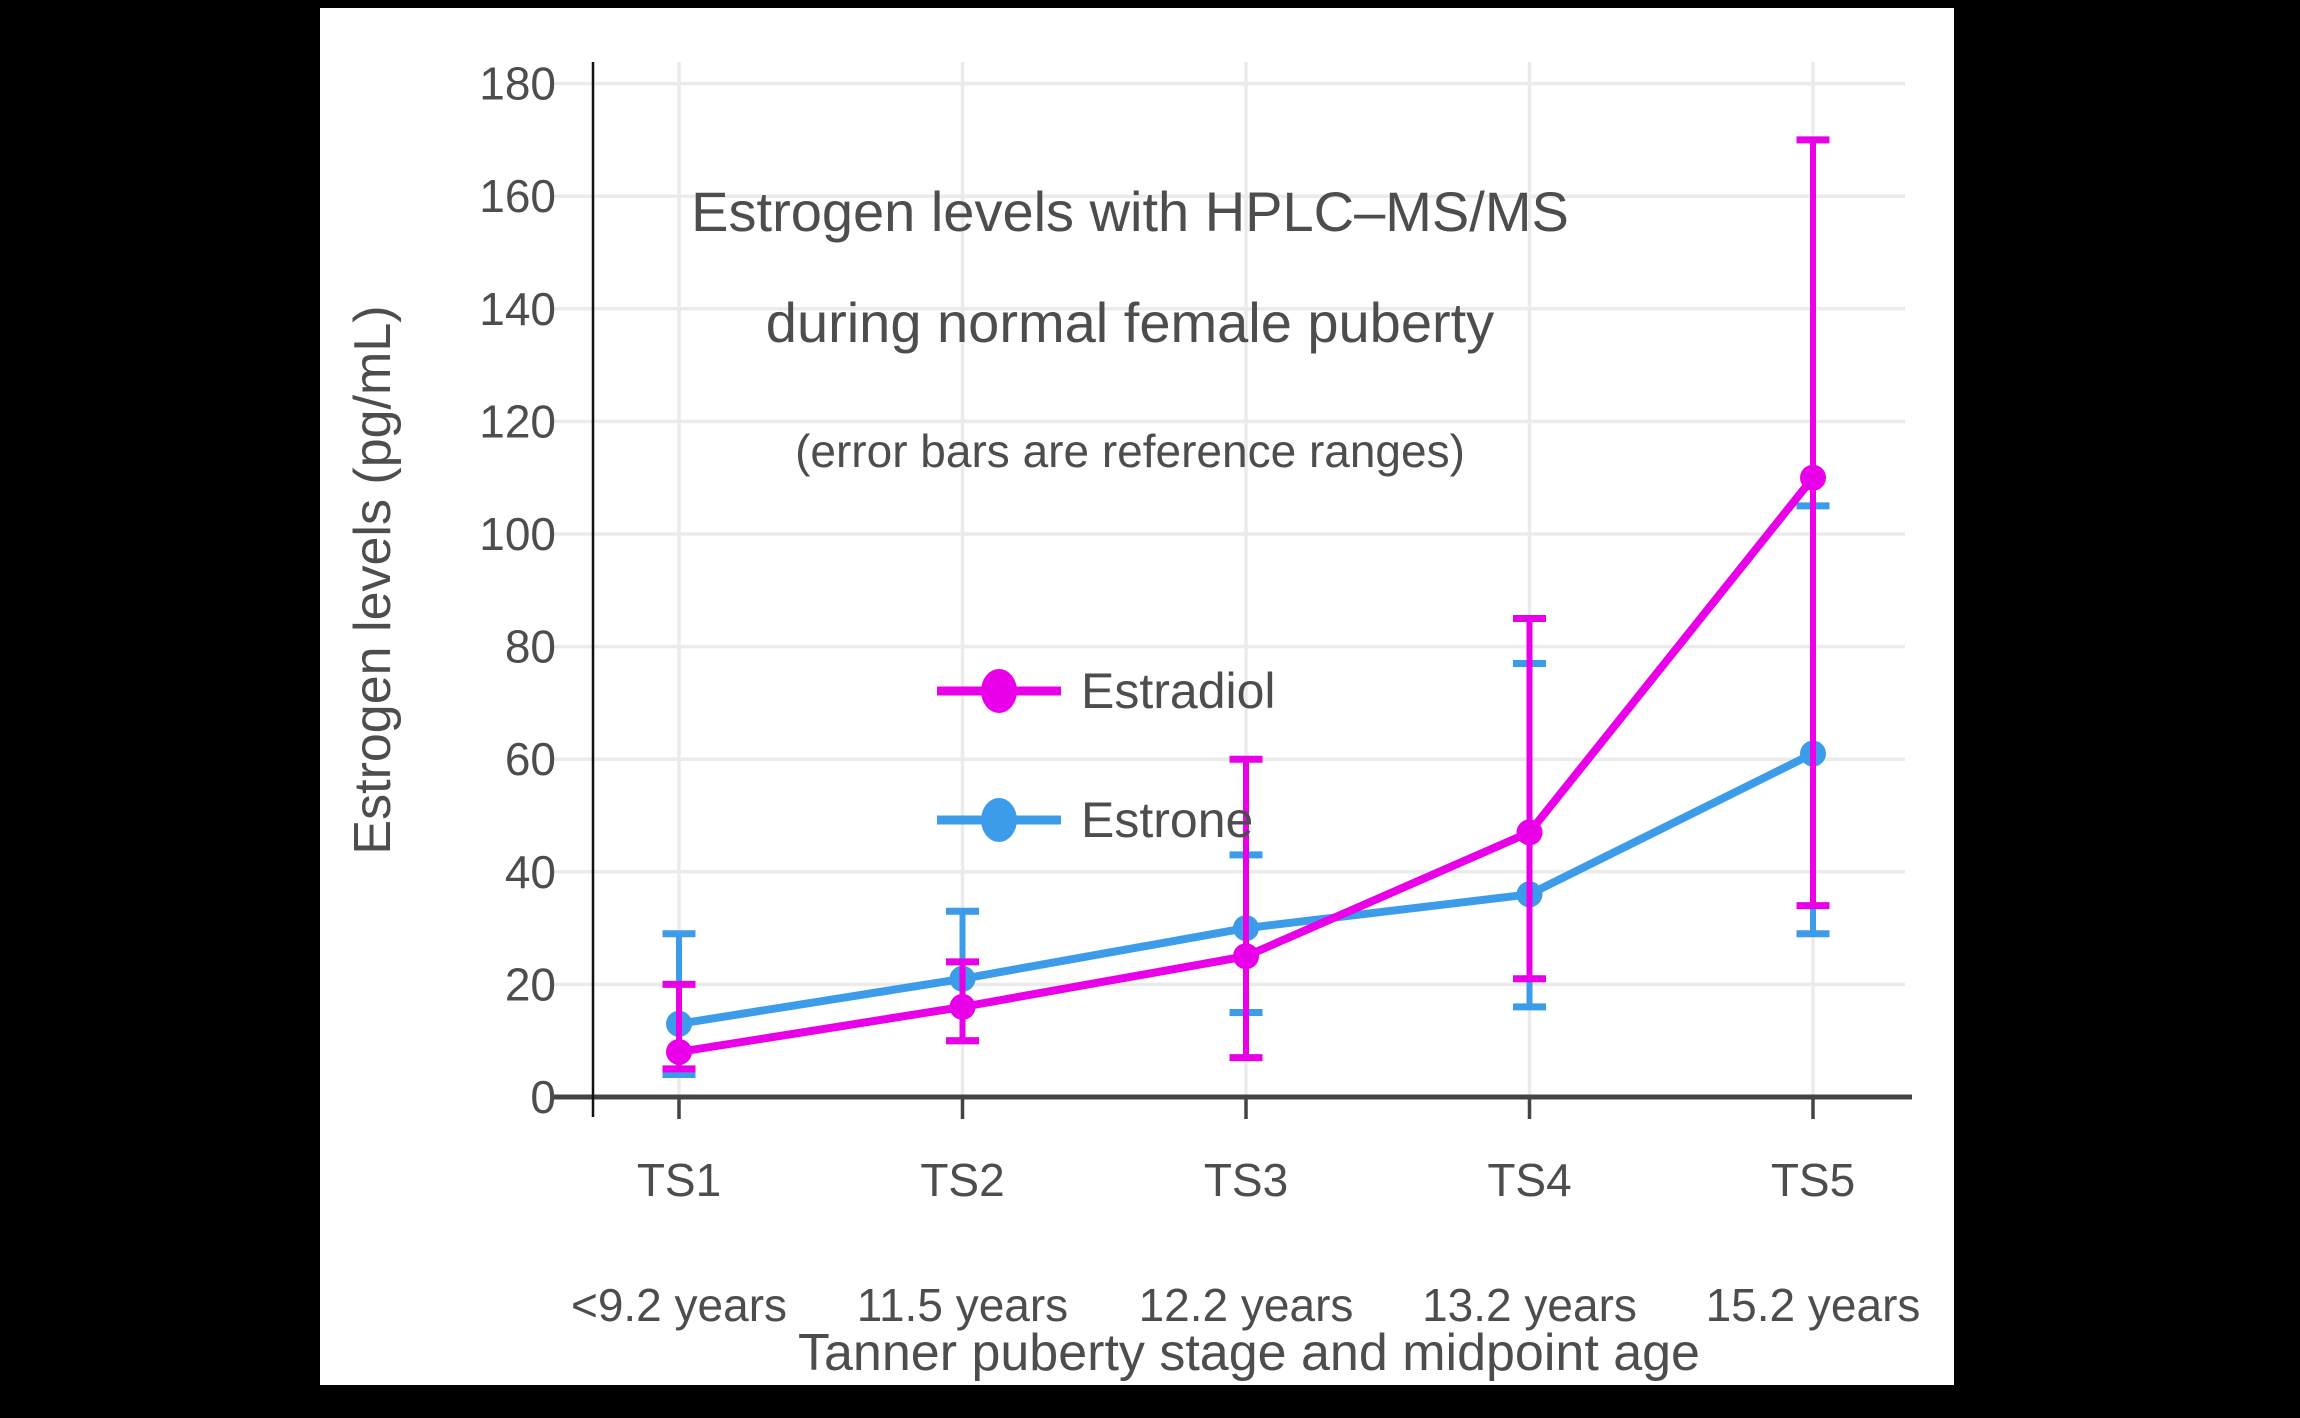 The height and width of the screenshot is (1418, 2300). What do you see at coordinates (1529, 798) in the screenshot?
I see `error-bar-estradiol-TS4` at bounding box center [1529, 798].